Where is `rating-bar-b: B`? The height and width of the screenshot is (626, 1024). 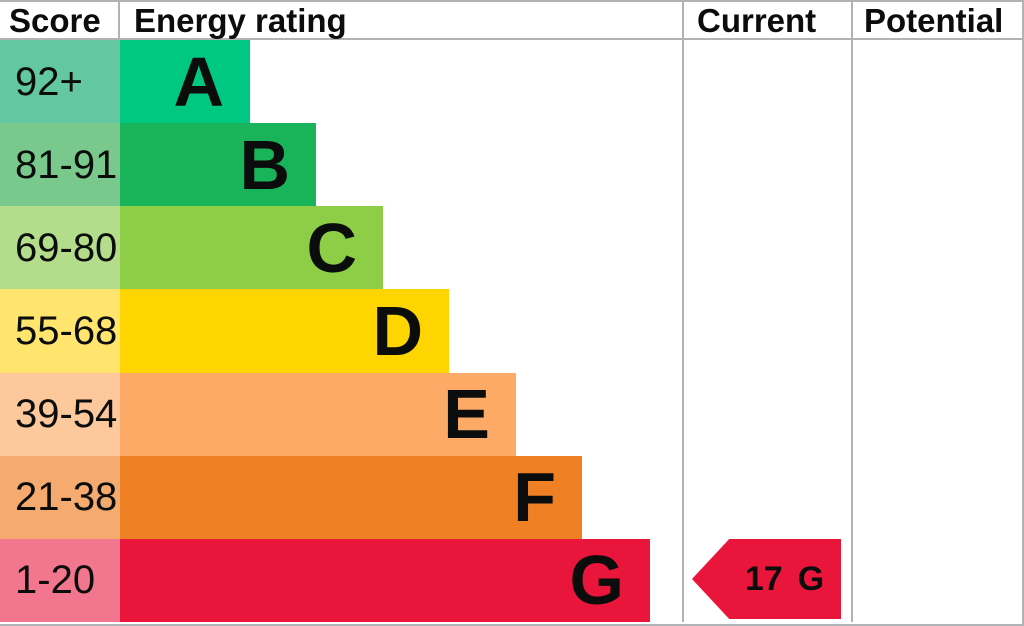 rating-bar-b: B is located at coordinates (218, 165).